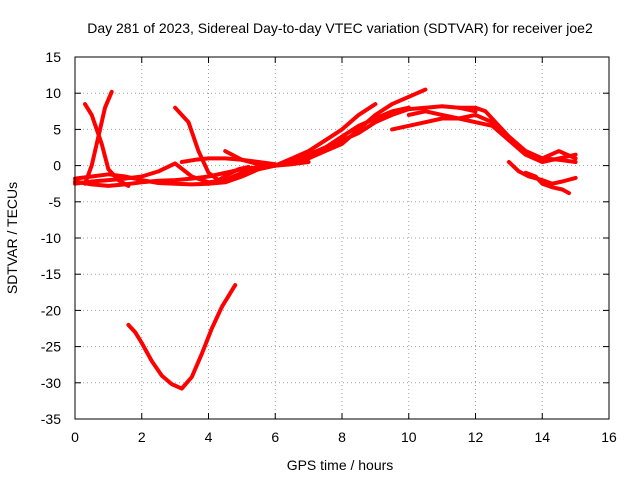 This screenshot has width=640, height=480. What do you see at coordinates (51, 347) in the screenshot?
I see `y-tick-label: -25` at bounding box center [51, 347].